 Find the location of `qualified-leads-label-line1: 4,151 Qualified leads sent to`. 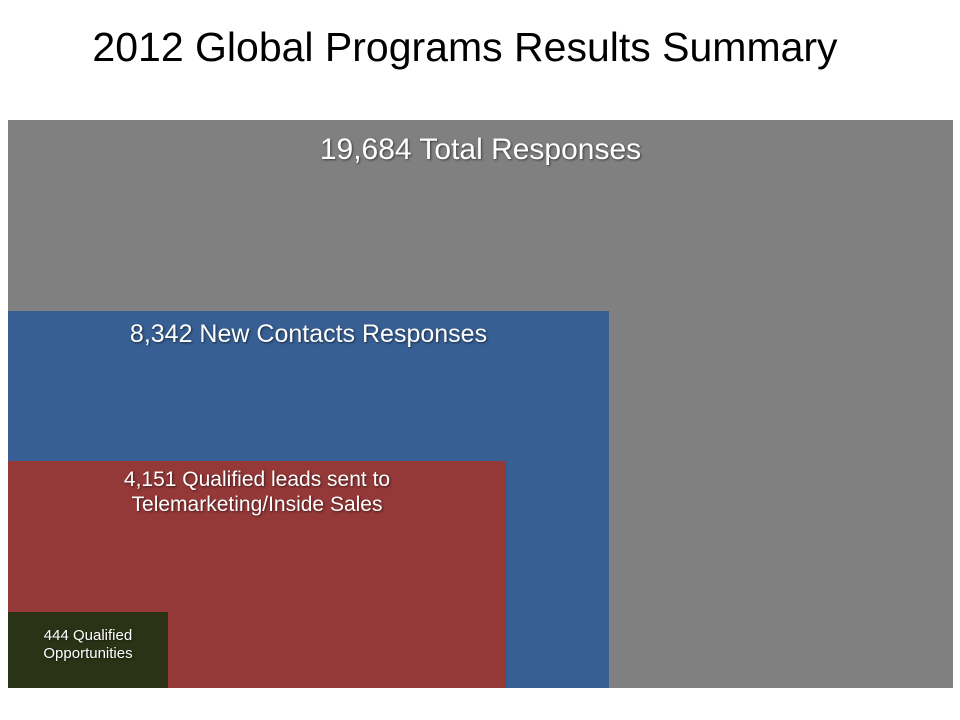

qualified-leads-label-line1: 4,151 Qualified leads sent to is located at coordinates (257, 479).